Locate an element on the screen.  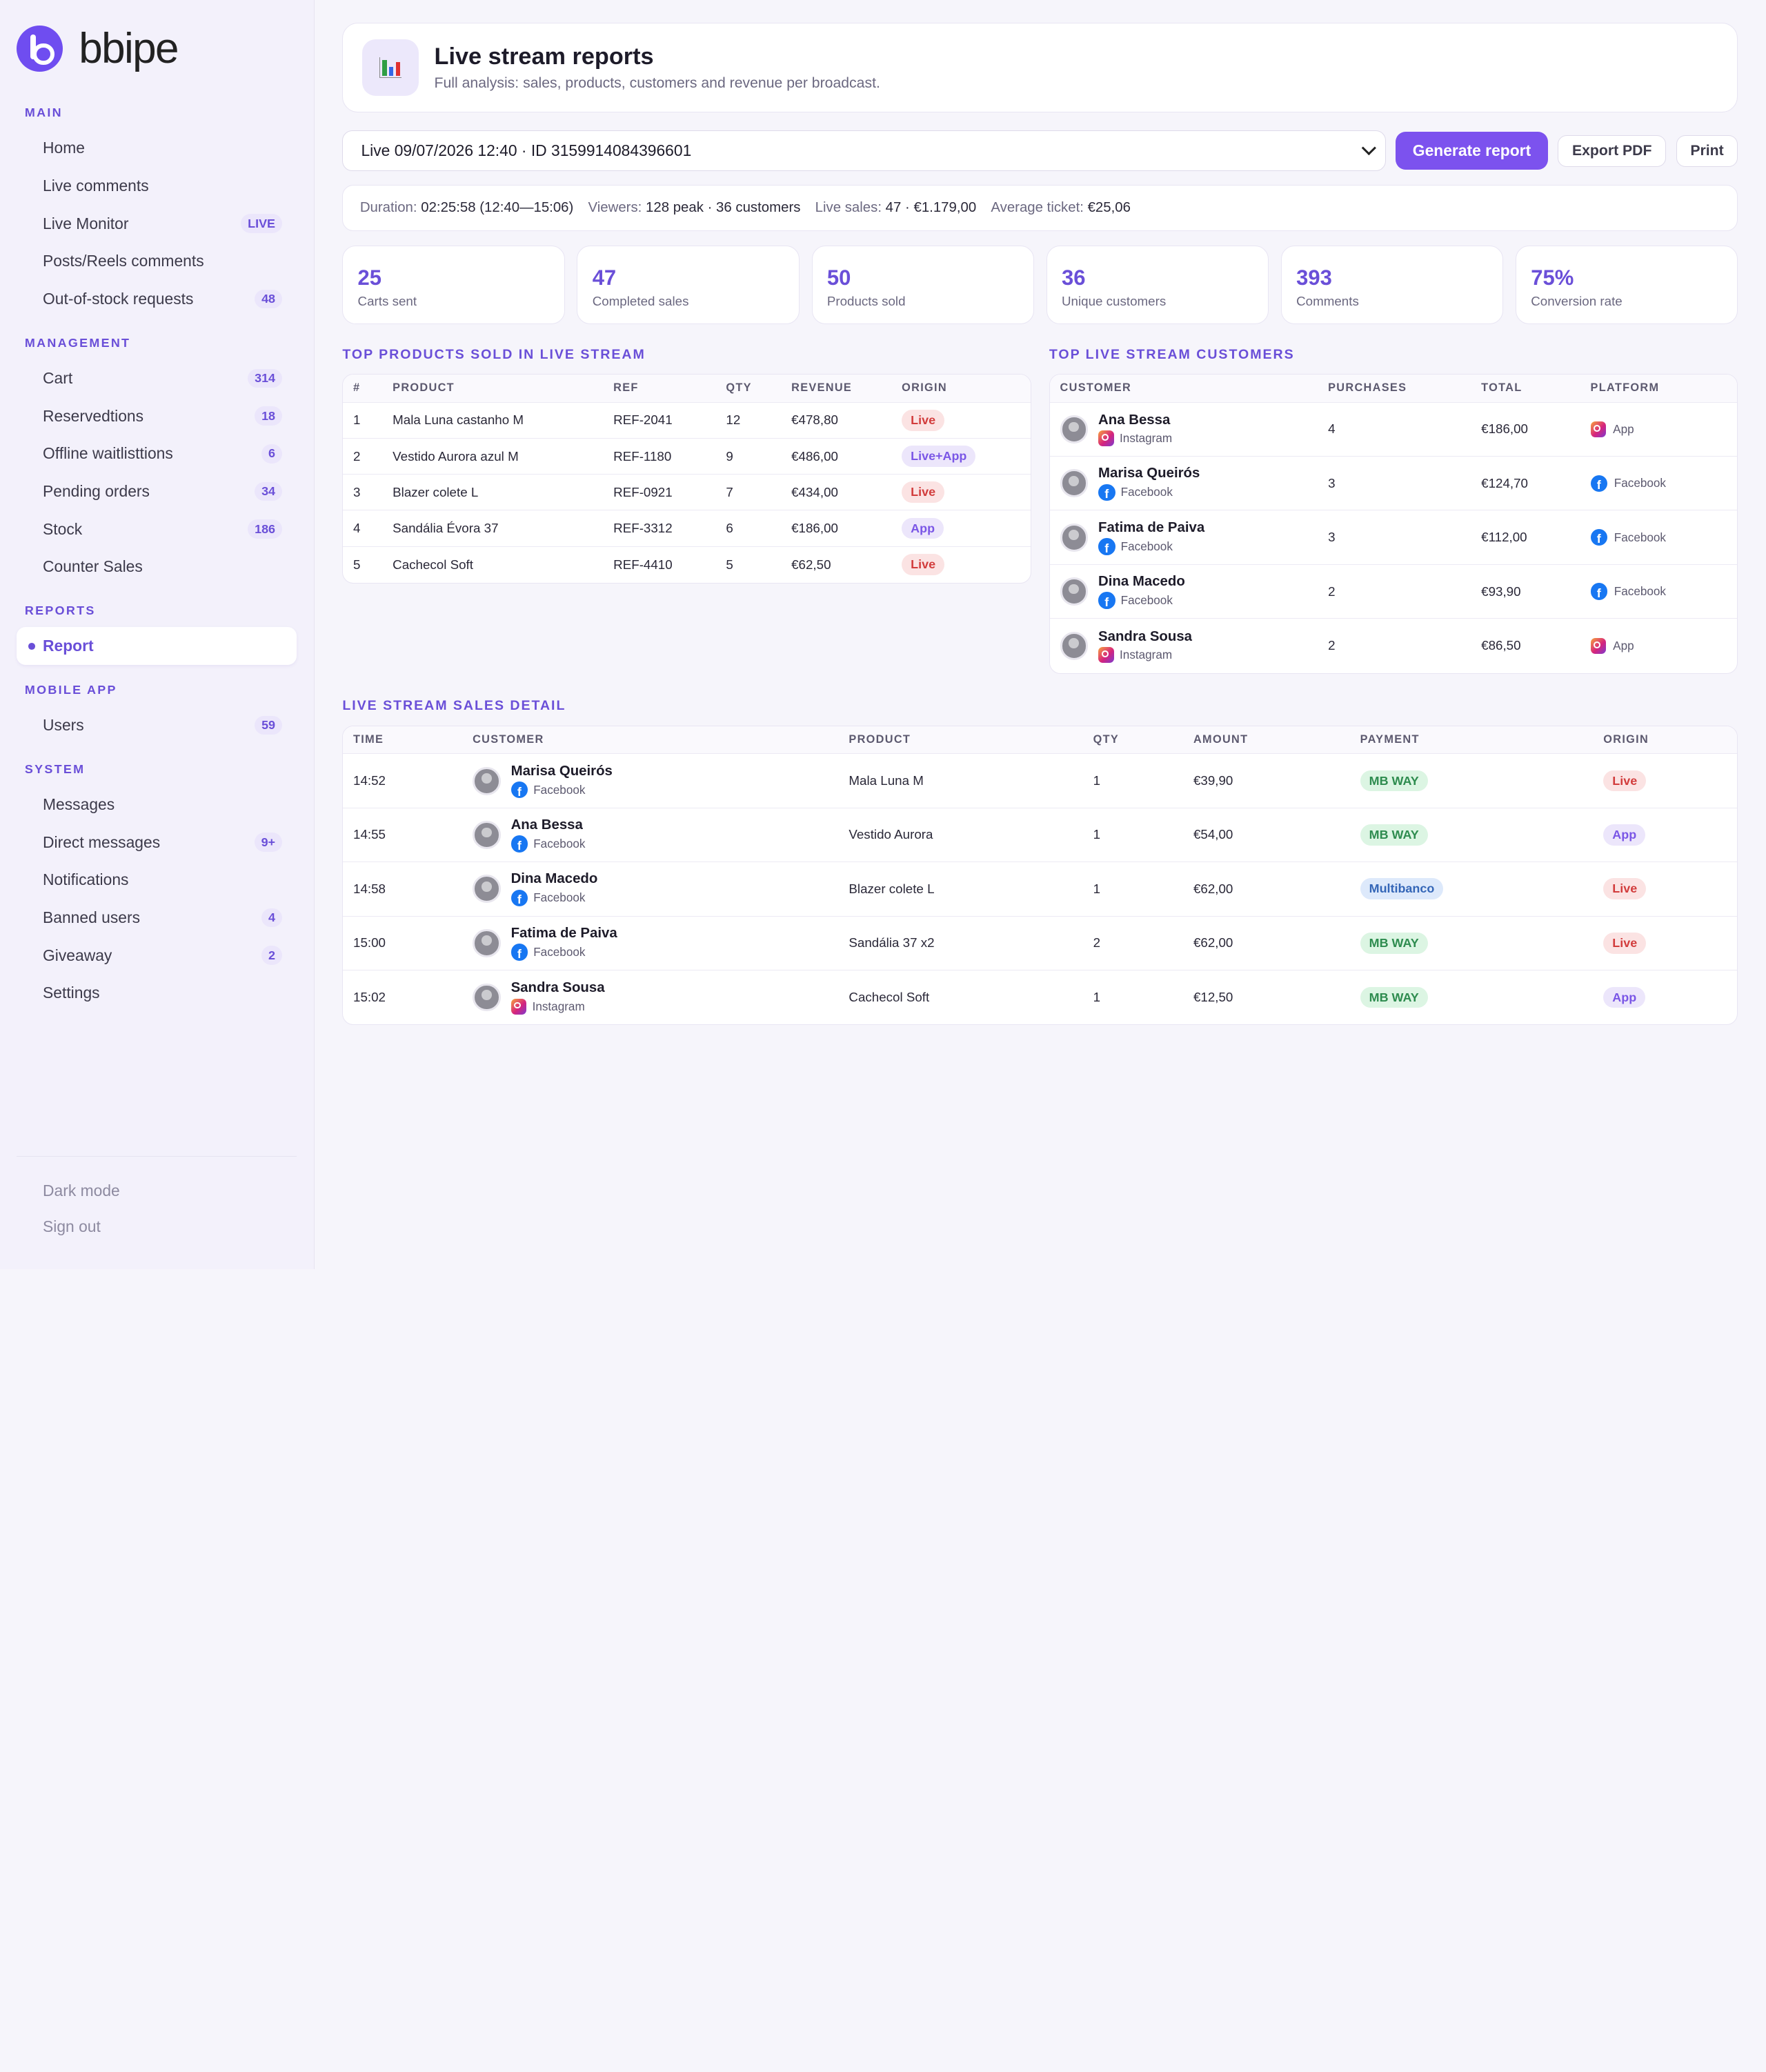
sidebar-item-posts-reels-comments: Posts/Reels comments is located at coordinates (157, 262).